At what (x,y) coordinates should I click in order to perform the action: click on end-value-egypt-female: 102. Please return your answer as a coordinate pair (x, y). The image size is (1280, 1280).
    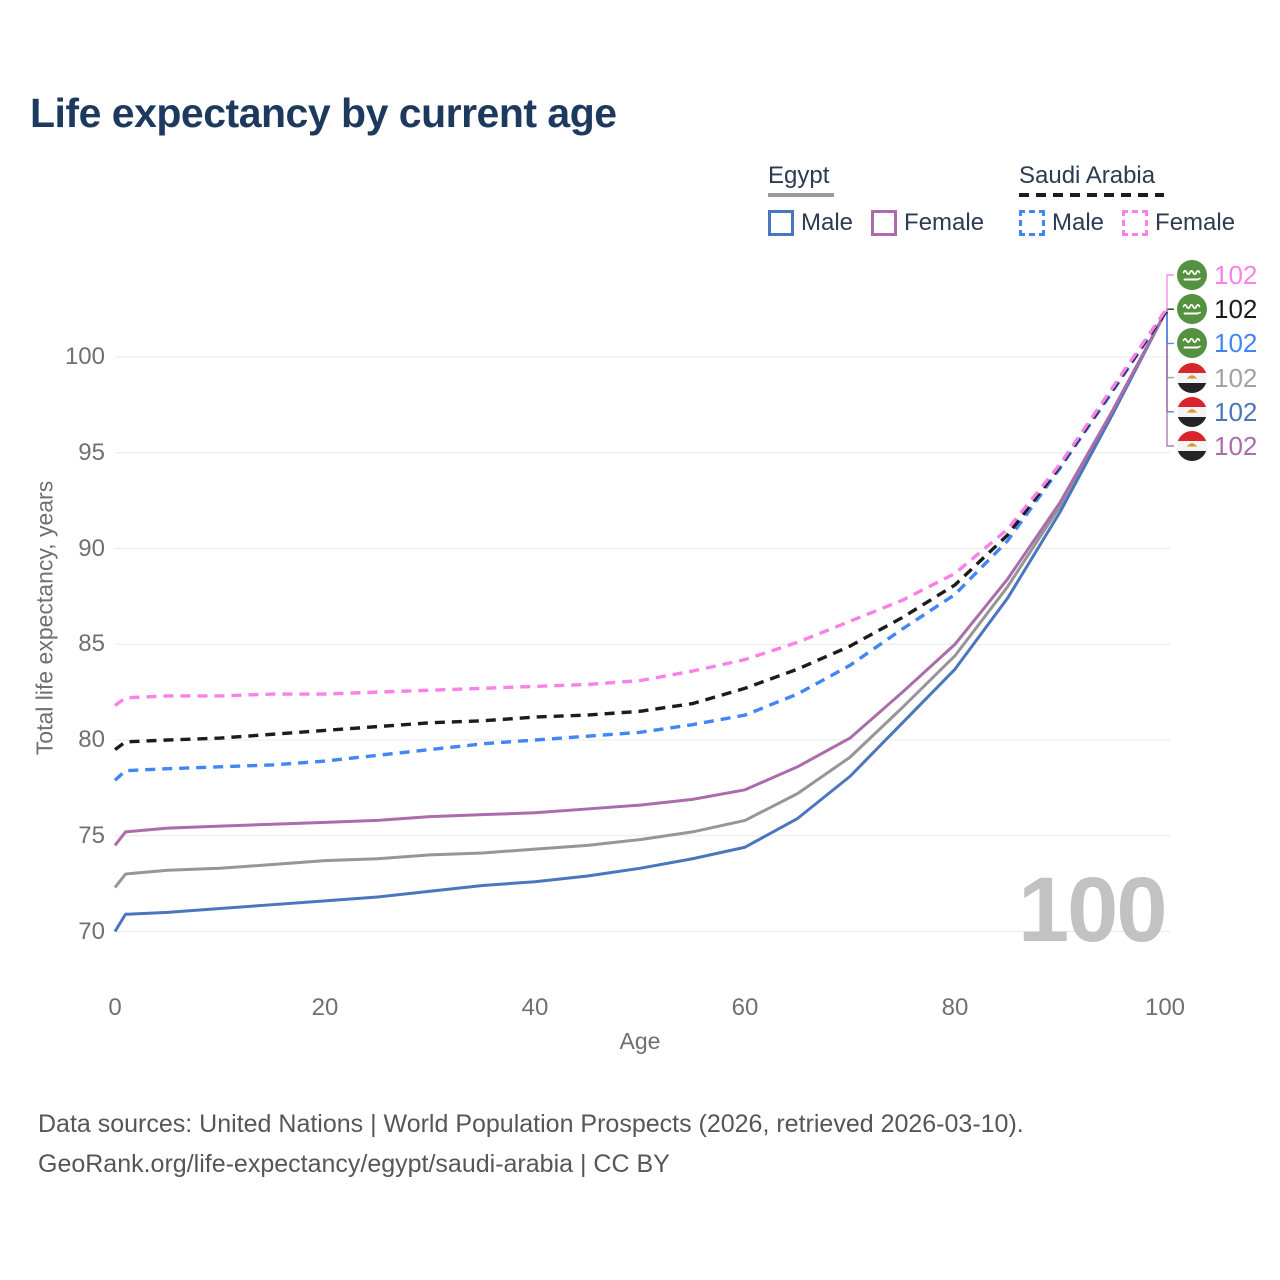
    Looking at the image, I should click on (1236, 446).